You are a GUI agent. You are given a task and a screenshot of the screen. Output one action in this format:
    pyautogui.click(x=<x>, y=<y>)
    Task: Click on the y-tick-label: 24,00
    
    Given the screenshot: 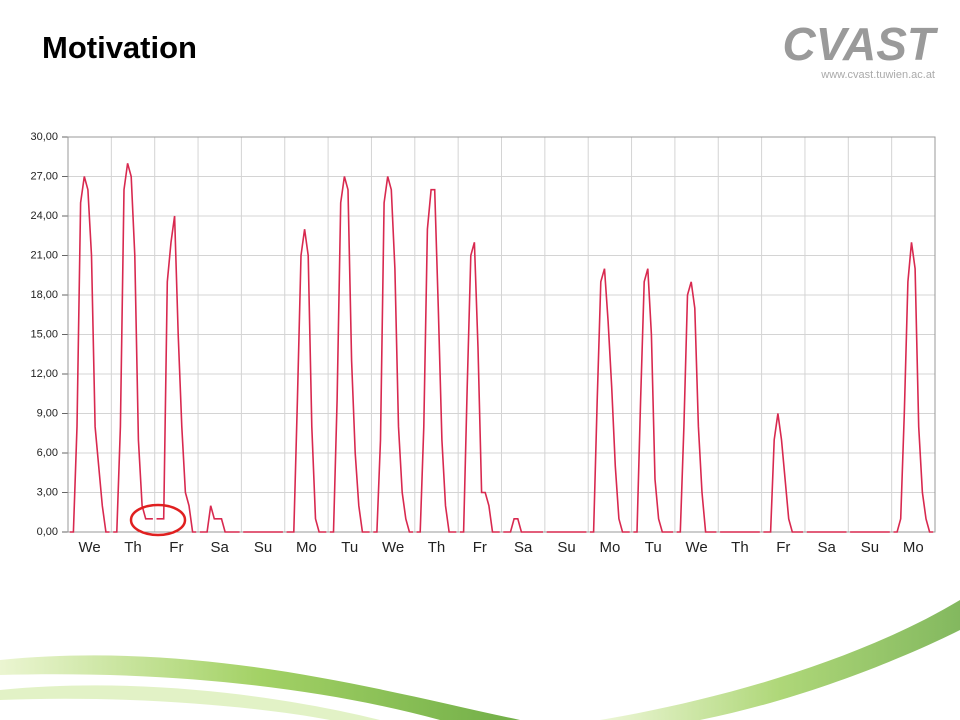 What is the action you would take?
    pyautogui.click(x=44, y=216)
    